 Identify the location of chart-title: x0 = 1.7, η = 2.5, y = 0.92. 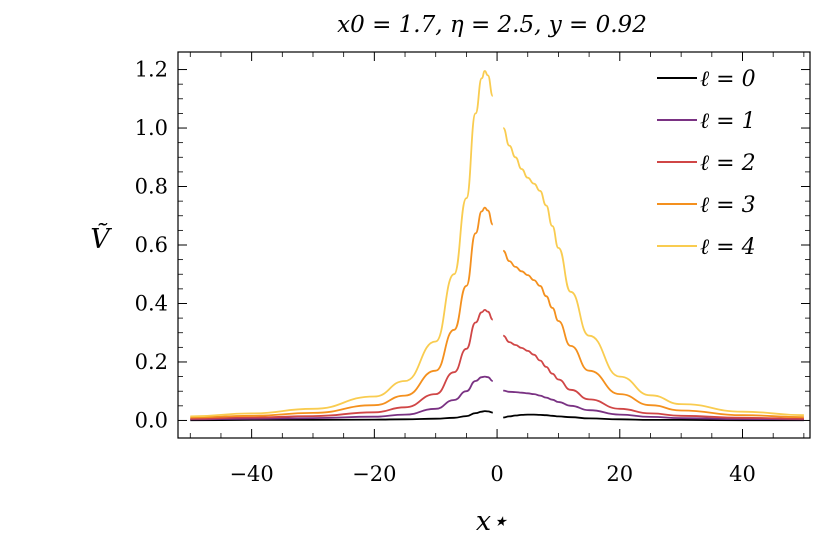
(492, 25).